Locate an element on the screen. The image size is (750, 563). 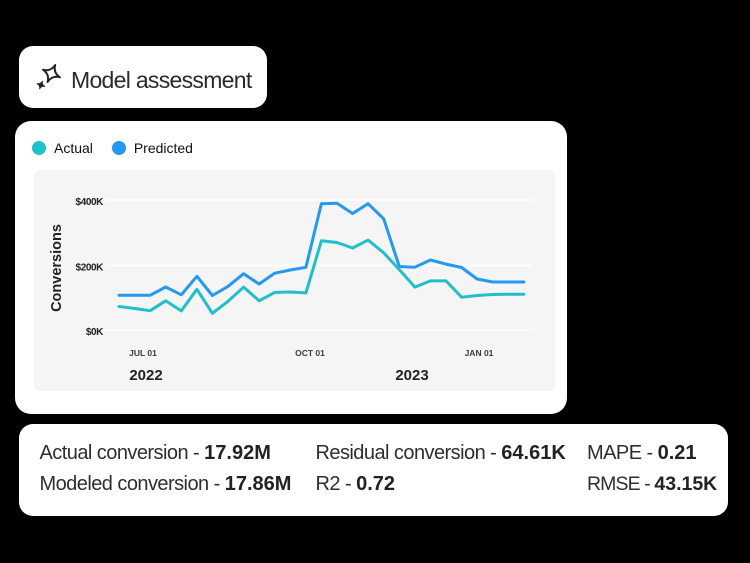
svg-text: JUL 01 is located at coordinates (143, 353).